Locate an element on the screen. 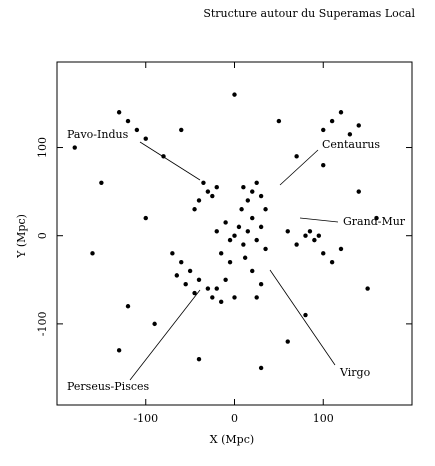 Image resolution: width=435 pixels, height=466 pixels. x-tick-label: 0 is located at coordinates (234, 418).